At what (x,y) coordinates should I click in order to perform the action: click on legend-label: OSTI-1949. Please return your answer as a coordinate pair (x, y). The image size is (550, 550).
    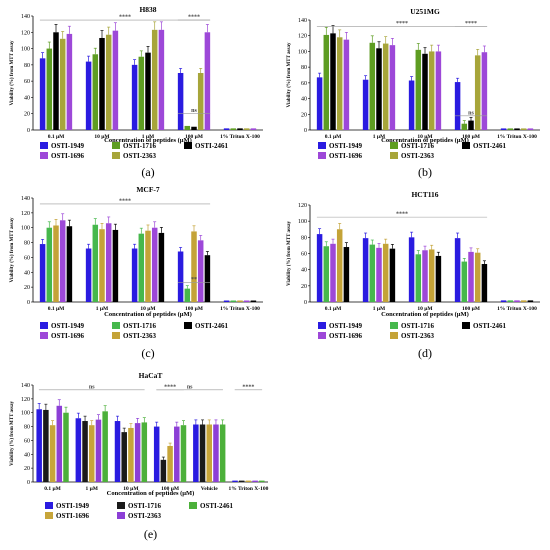
    Looking at the image, I should click on (73, 506).